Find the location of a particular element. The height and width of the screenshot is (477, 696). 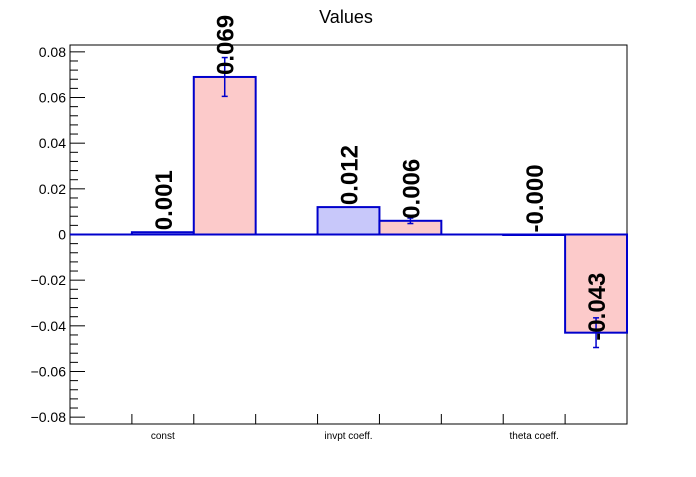

y-tick-label: −0.04 is located at coordinates (49, 326).